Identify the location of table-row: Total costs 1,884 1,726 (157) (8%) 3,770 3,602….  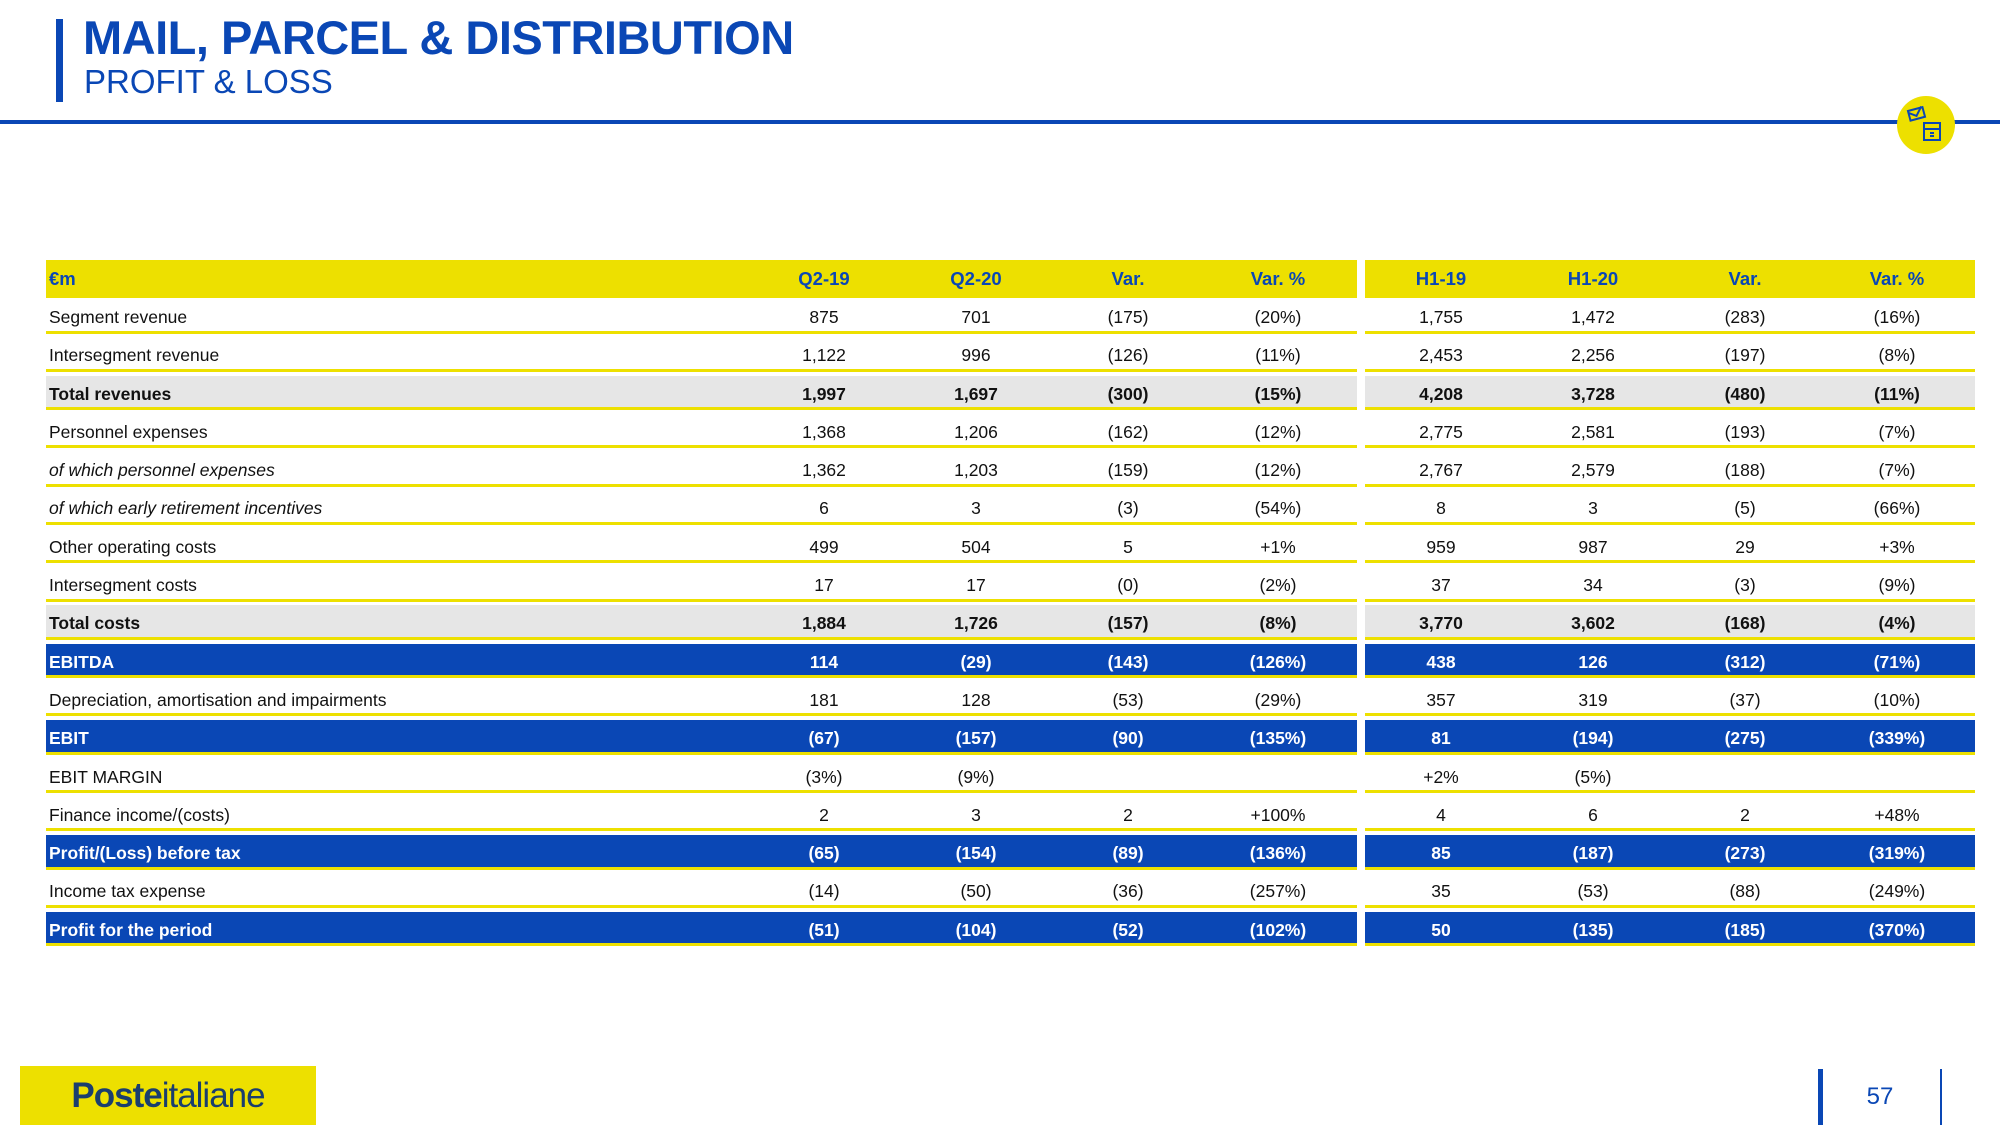
(1010, 624).